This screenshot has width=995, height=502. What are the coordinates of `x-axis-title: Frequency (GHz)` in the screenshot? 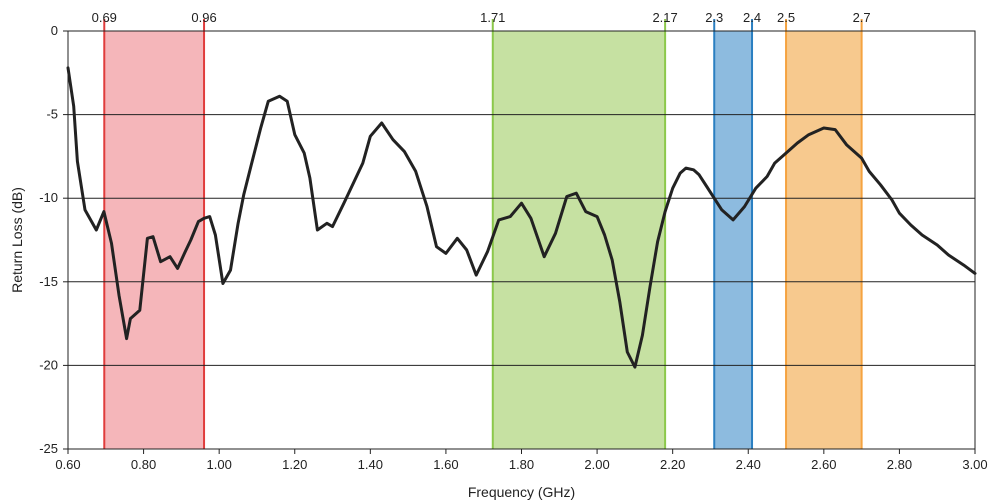 It's located at (521, 492).